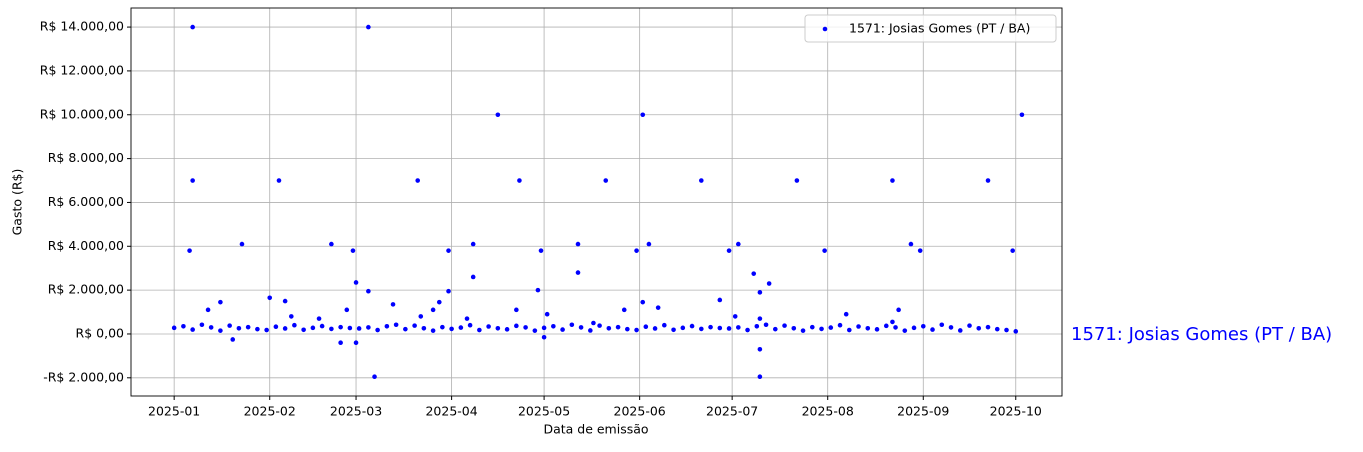  Describe the element at coordinates (17, 202) in the screenshot. I see `y-axis-label: Gasto (R$)` at that location.